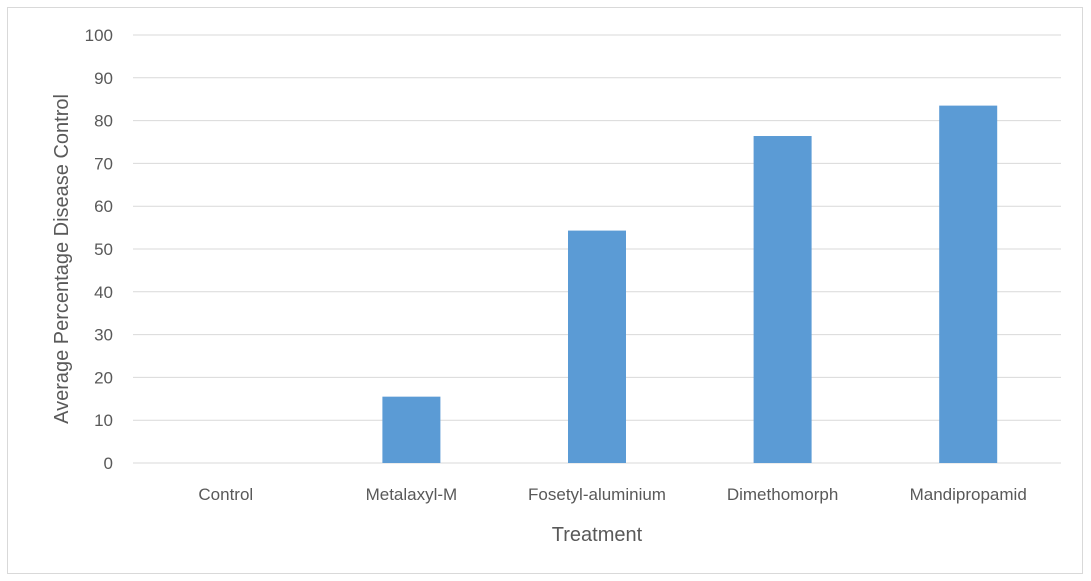  I want to click on y-tick-label: 10, so click(103, 420).